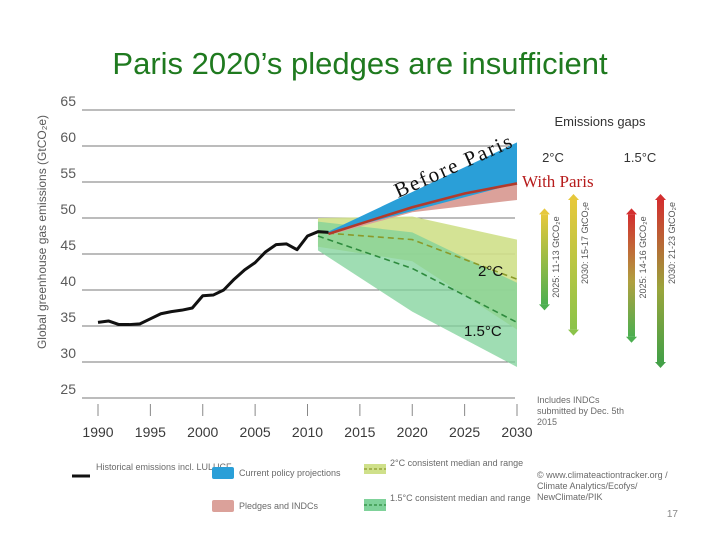 The height and width of the screenshot is (540, 720). Describe the element at coordinates (640, 157) in the screenshot. I see `gap-heading-15c: 1.5°C` at that location.